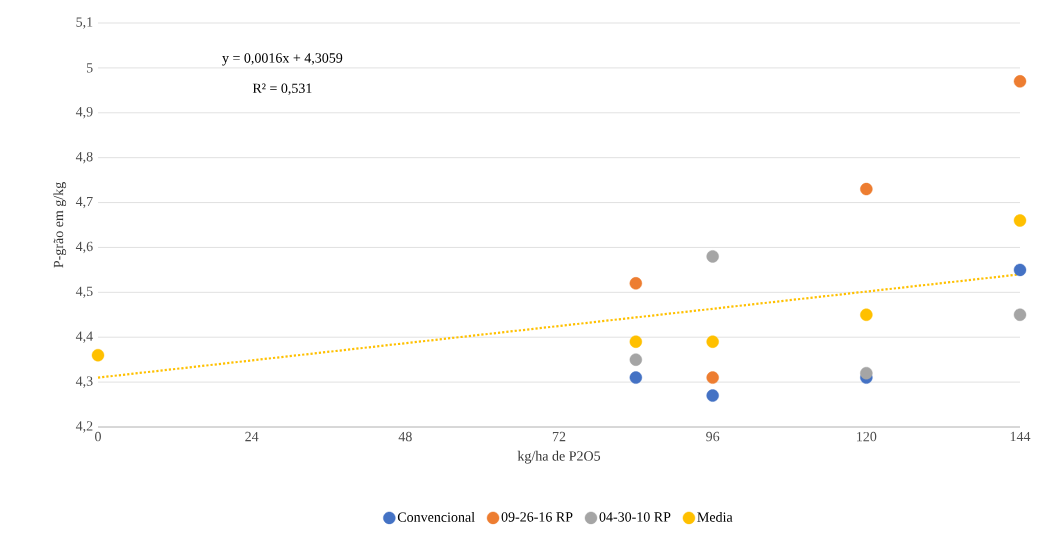 This screenshot has width=1040, height=537. What do you see at coordinates (537, 517) in the screenshot?
I see `legend-label: 09-26-16 RP` at bounding box center [537, 517].